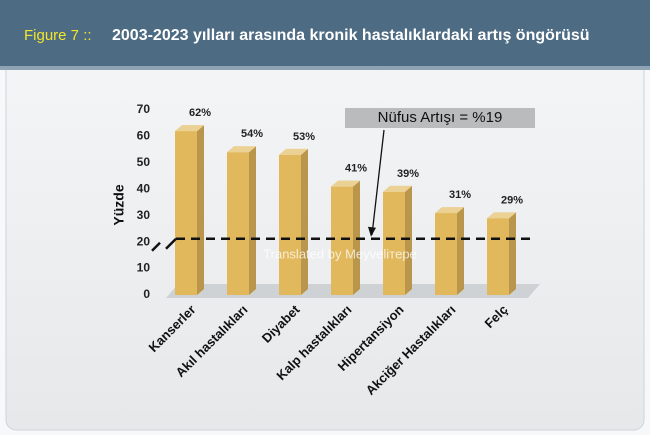 This screenshot has width=650, height=435. I want to click on value-label: 39%, so click(408, 174).